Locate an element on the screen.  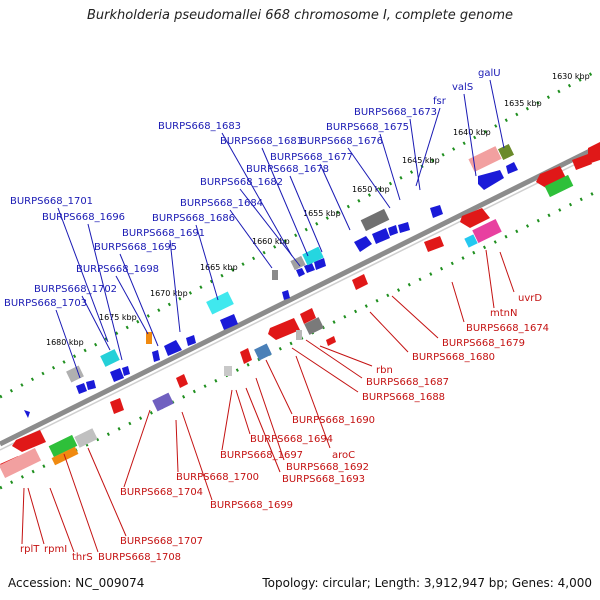
reverse-gene-label: BURPS668_1704 is located at coordinates (161, 492).